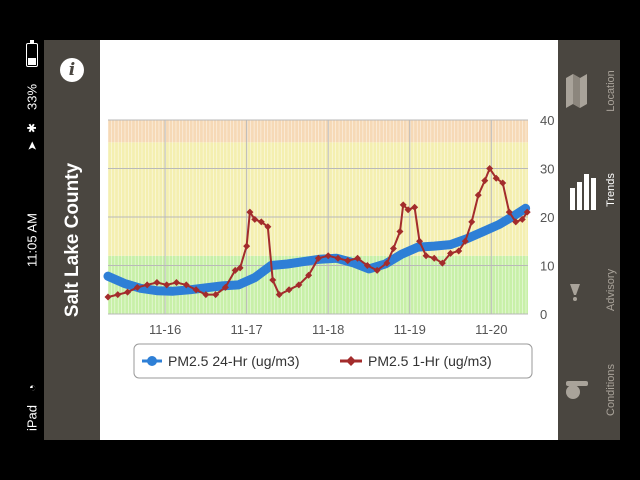  I want to click on battery-percent: 33%, so click(32, 97).